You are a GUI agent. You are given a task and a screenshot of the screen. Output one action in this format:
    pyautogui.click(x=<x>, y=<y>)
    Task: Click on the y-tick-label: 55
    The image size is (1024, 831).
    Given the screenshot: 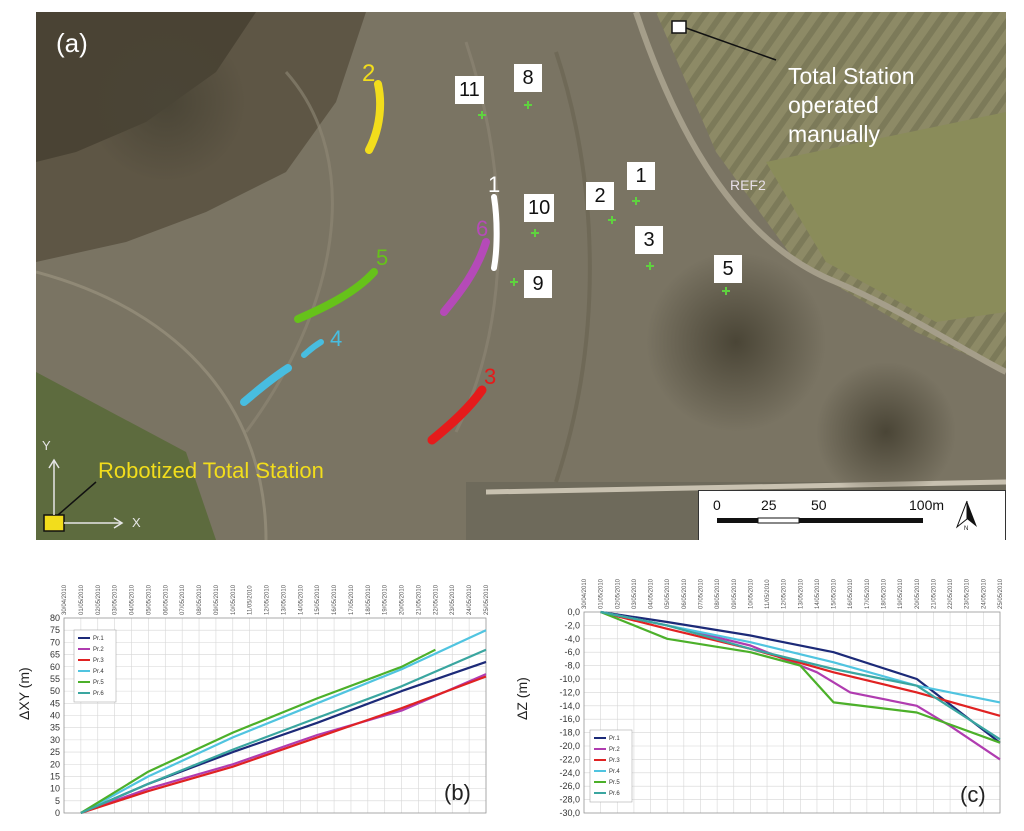 What is the action you would take?
    pyautogui.click(x=55, y=679)
    